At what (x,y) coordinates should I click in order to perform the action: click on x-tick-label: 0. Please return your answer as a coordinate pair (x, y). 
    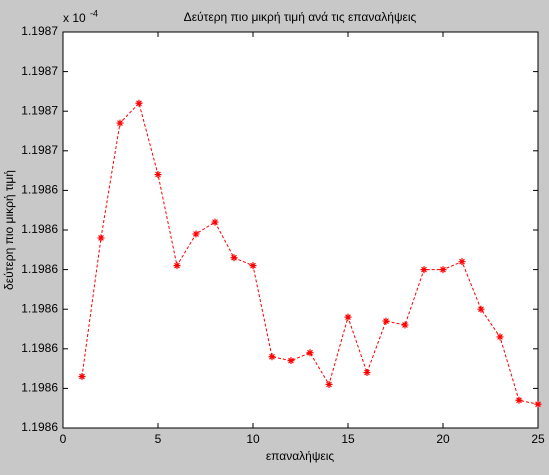
    Looking at the image, I should click on (63, 439).